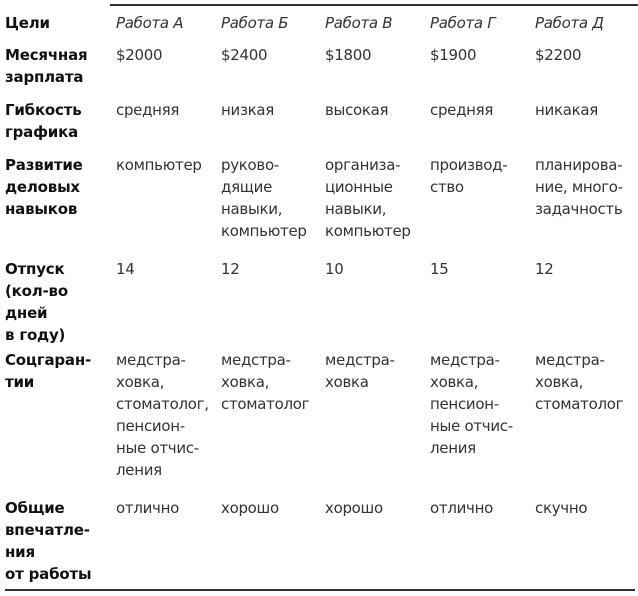 This screenshot has height=596, width=638. Describe the element at coordinates (374, 5) in the screenshot. I see `top-rule` at that location.